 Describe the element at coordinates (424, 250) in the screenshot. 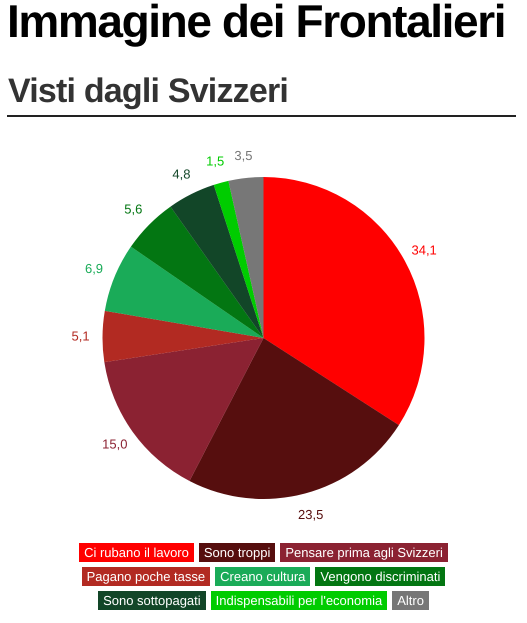

I see `data-label: 34,1` at that location.